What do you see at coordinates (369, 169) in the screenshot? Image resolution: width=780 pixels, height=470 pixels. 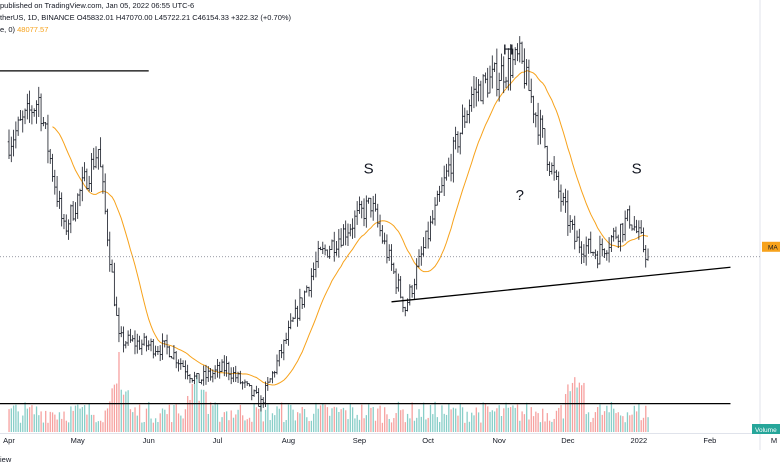 I see `pattern-annotation-1: S` at bounding box center [369, 169].